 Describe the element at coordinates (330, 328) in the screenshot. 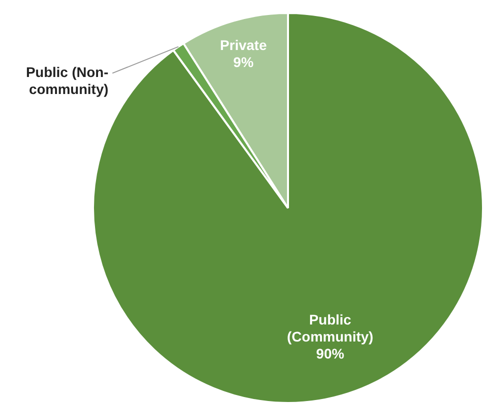

I see `slice-label: Public (Community)` at that location.